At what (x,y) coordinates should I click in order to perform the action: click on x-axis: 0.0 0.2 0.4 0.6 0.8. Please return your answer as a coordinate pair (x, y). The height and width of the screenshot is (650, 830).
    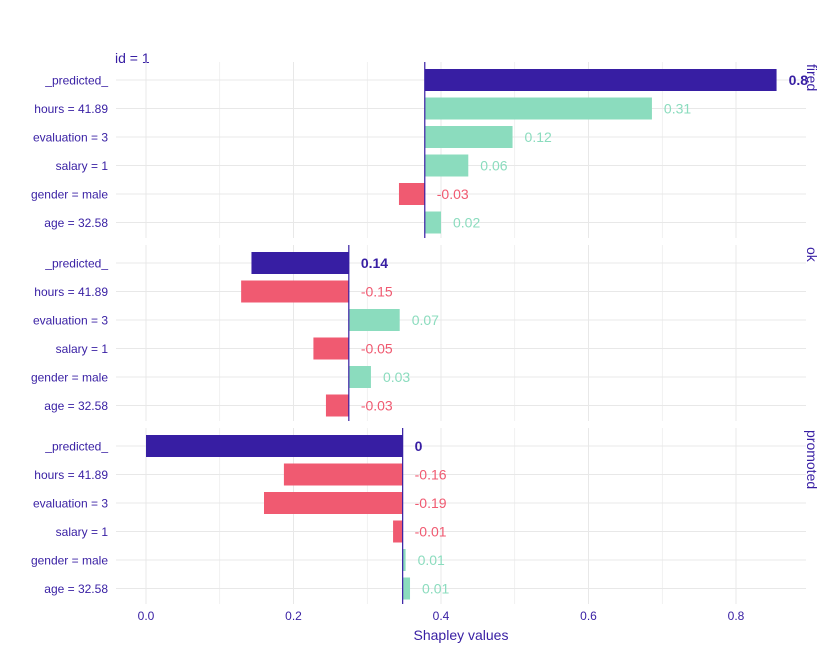
    Looking at the image, I should click on (441, 616).